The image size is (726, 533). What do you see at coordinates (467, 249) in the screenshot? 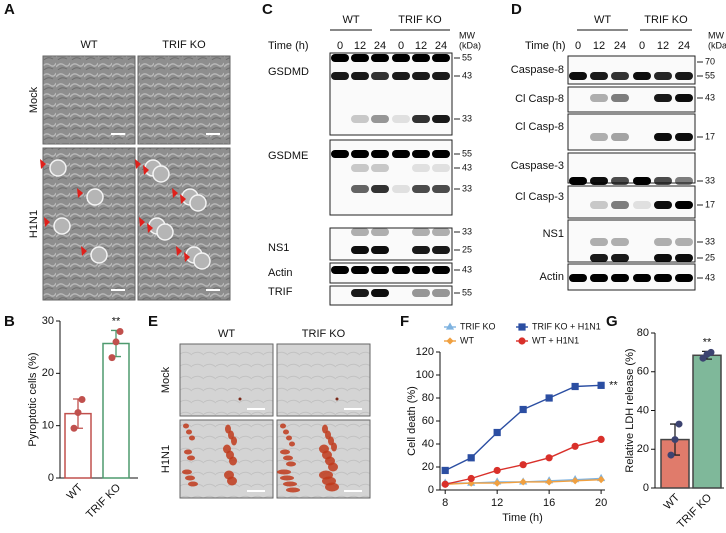
I see `mw-label: 25` at bounding box center [467, 249].